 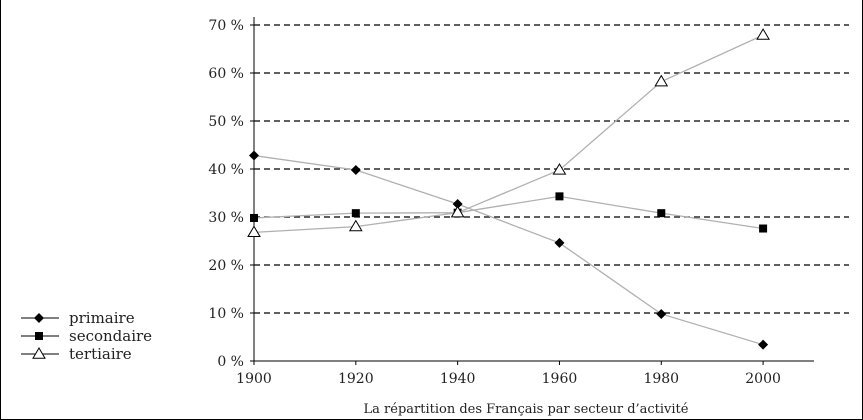 I want to click on x-tick-label: 2000, so click(x=763, y=379).